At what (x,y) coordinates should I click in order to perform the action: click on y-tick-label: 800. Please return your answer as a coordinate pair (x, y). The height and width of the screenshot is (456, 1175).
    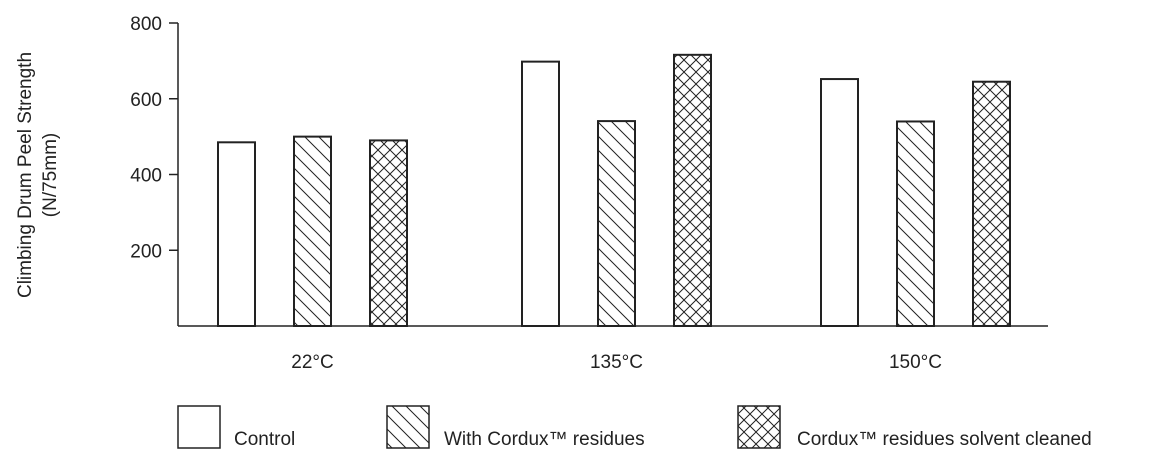
    Looking at the image, I should click on (146, 24).